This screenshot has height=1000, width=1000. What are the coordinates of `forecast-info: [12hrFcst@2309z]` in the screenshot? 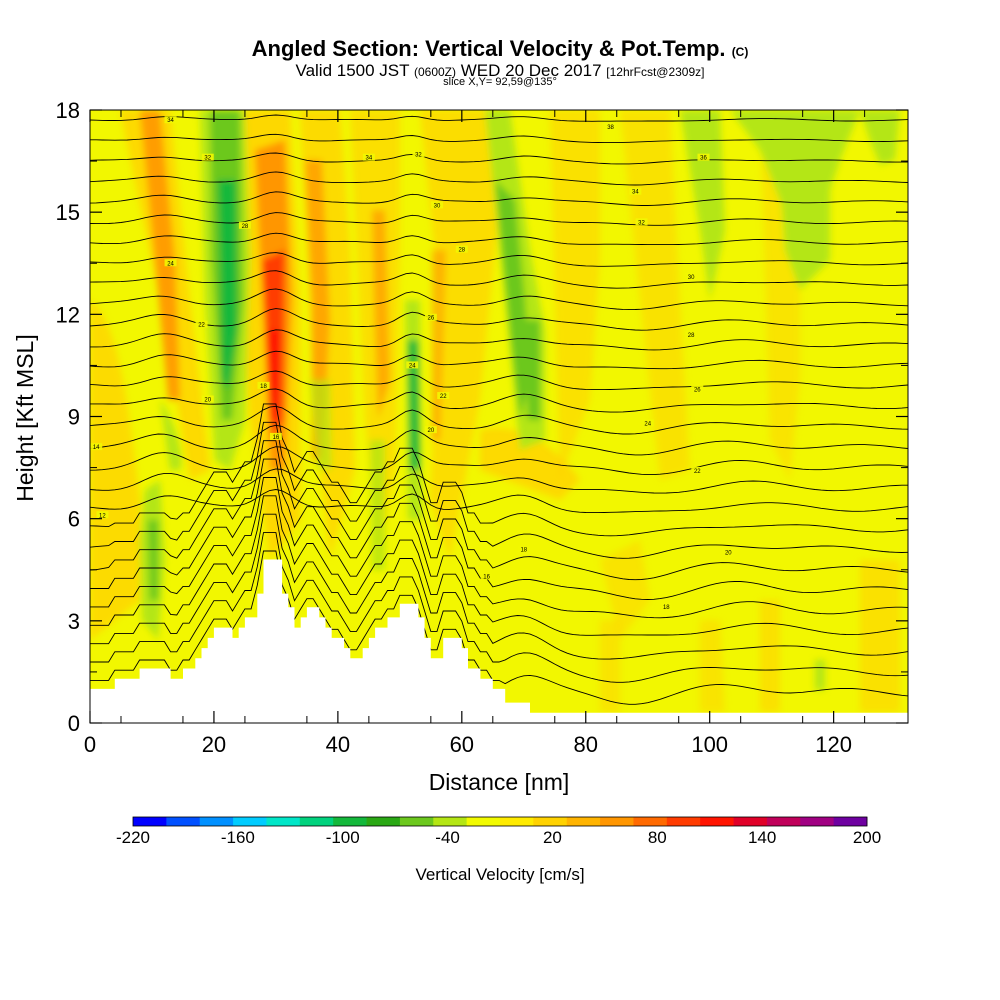 It's located at (655, 72).